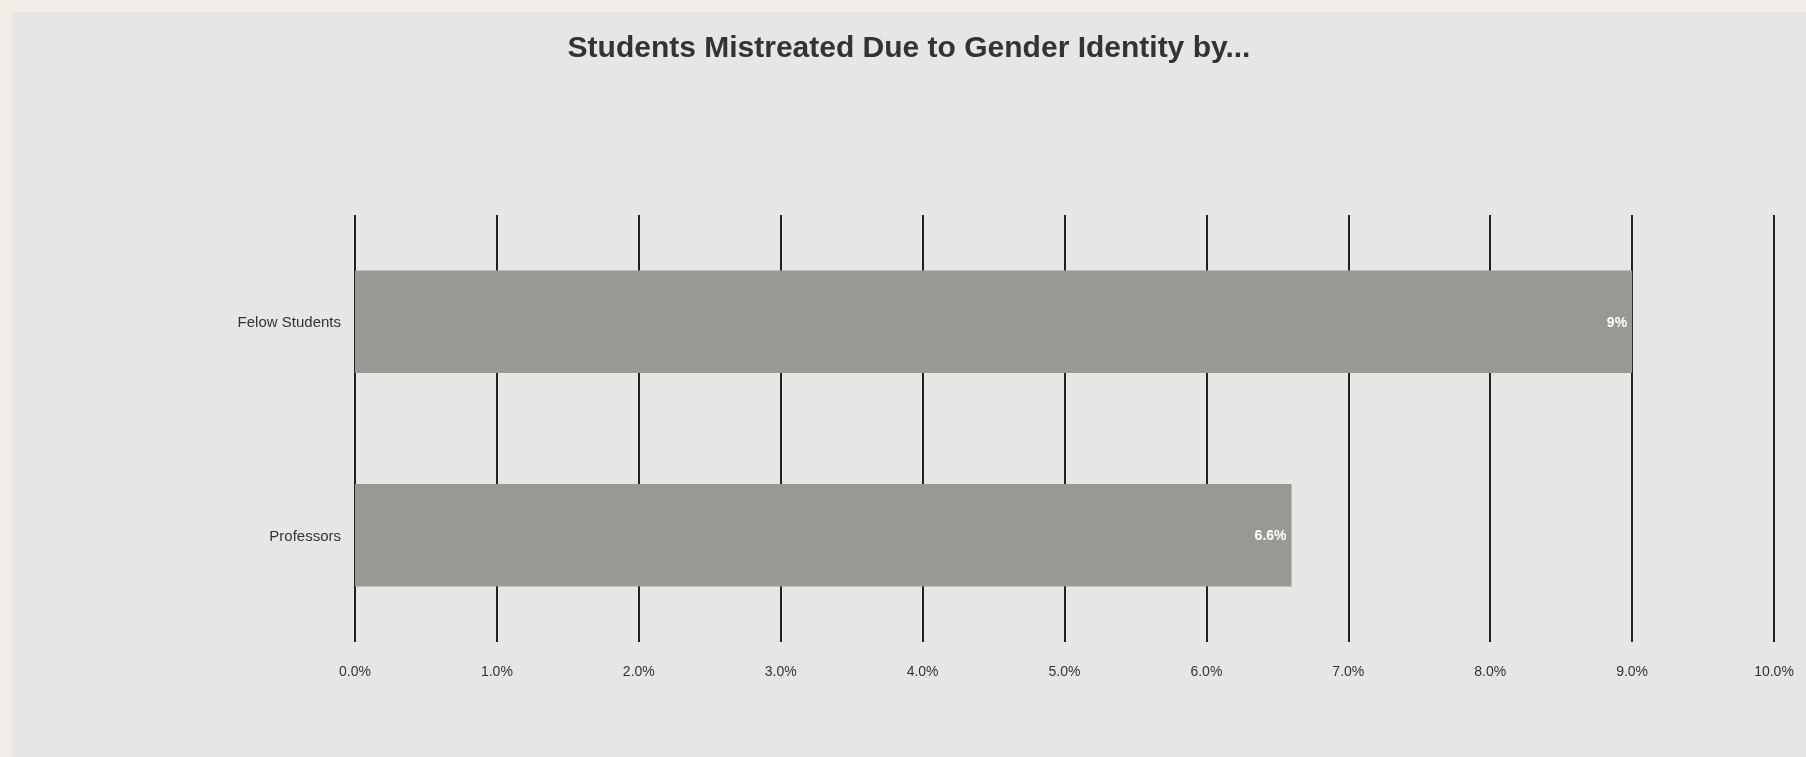 This screenshot has width=1806, height=757. Describe the element at coordinates (922, 671) in the screenshot. I see `x-tick-label: 4.0%` at that location.